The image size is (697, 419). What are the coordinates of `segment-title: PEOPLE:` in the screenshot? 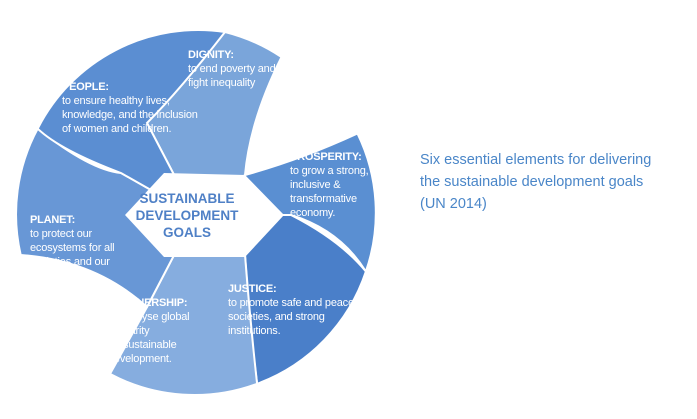 It's located at (85, 87).